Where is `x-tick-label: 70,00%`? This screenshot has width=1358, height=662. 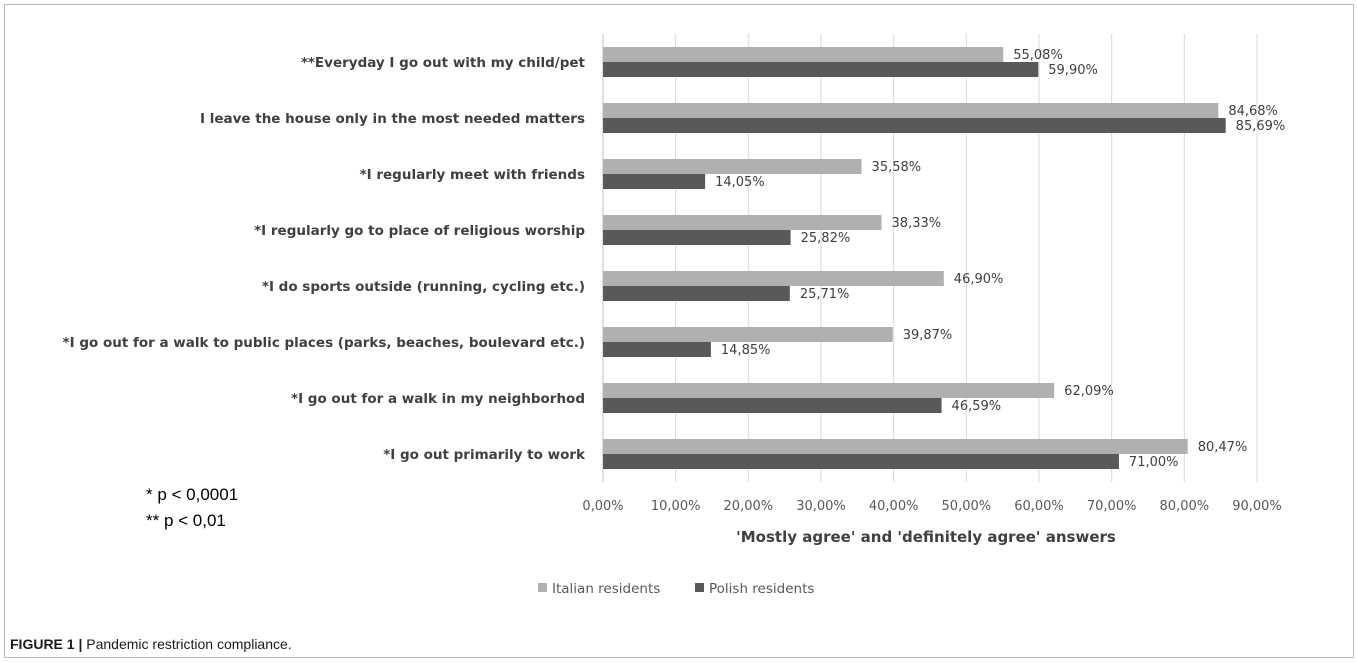 x-tick-label: 70,00% is located at coordinates (1112, 506).